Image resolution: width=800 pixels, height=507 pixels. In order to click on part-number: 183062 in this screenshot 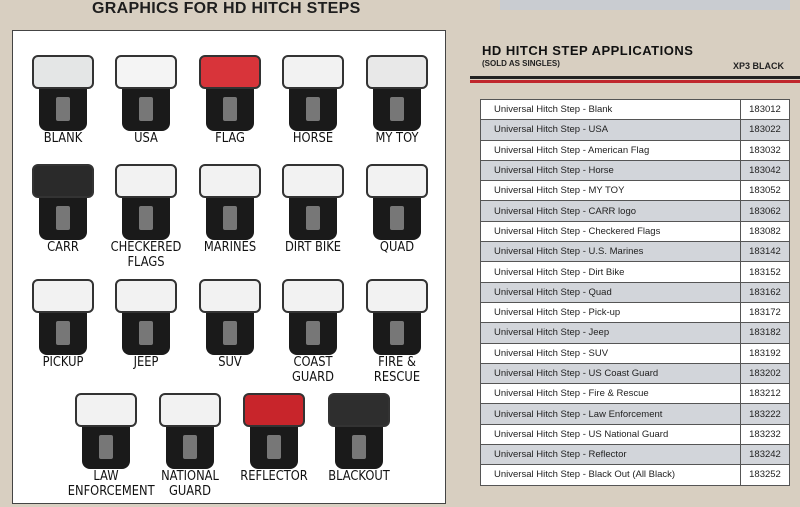, I will do `click(765, 211)`.